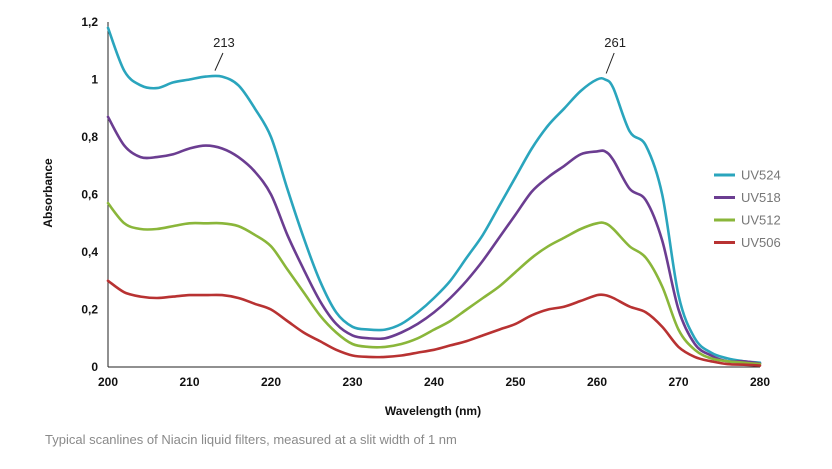 The image size is (832, 469). Describe the element at coordinates (94, 367) in the screenshot. I see `y-tick-label: 0` at that location.